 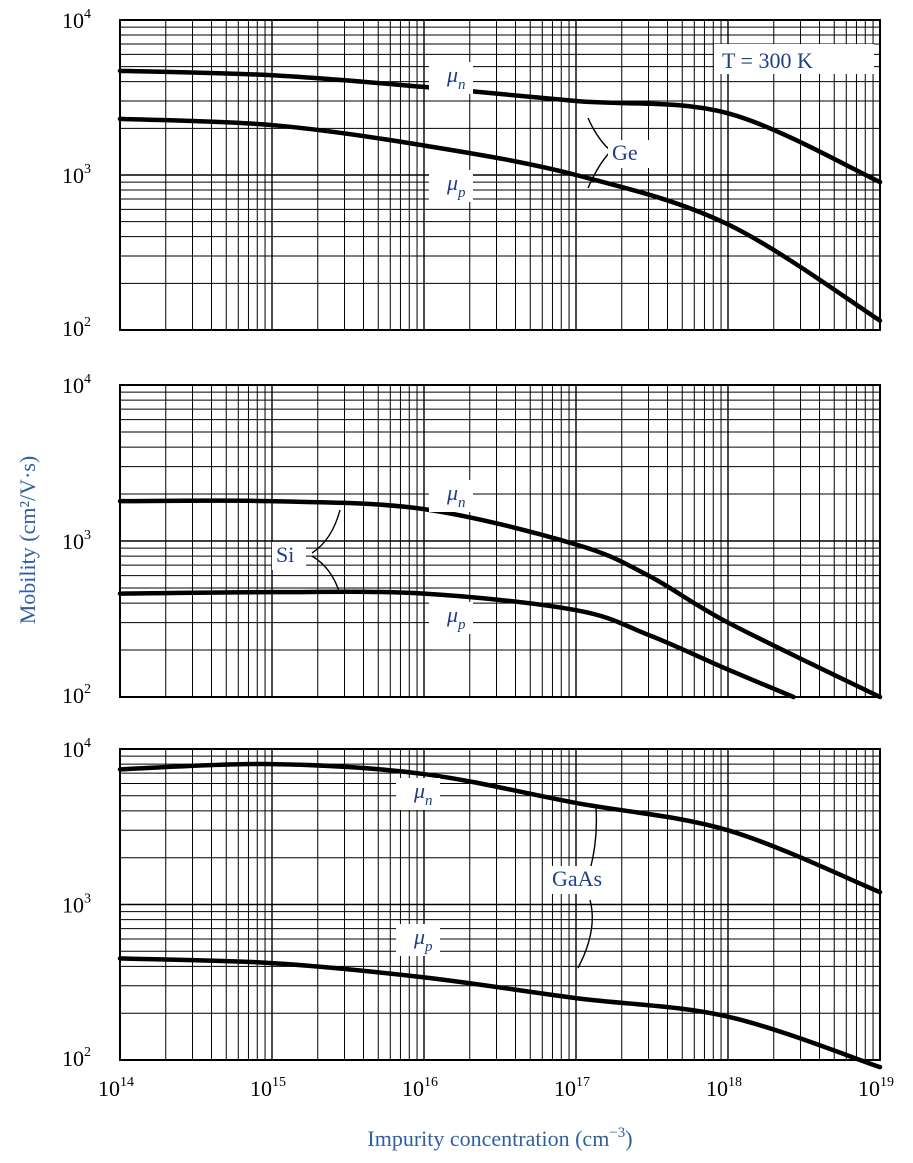 What do you see at coordinates (625, 152) in the screenshot?
I see `material-label-ge-text: Ge` at bounding box center [625, 152].